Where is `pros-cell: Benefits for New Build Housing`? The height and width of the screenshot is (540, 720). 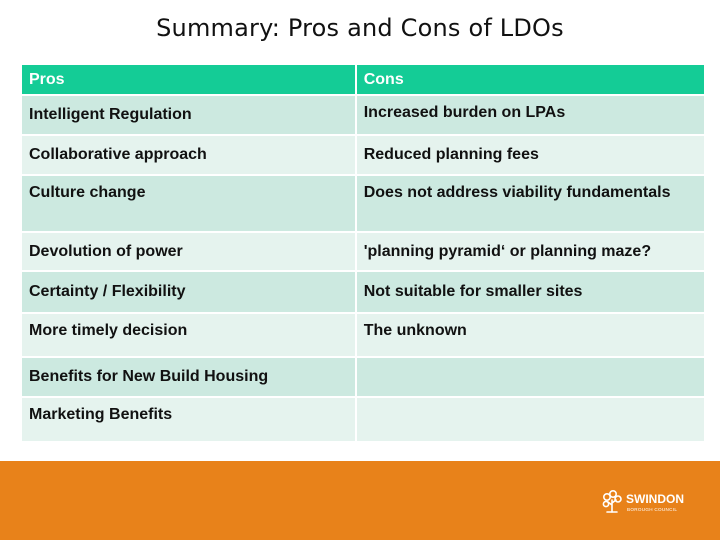
pros-cell: Benefits for New Build Housing is located at coordinates (188, 376).